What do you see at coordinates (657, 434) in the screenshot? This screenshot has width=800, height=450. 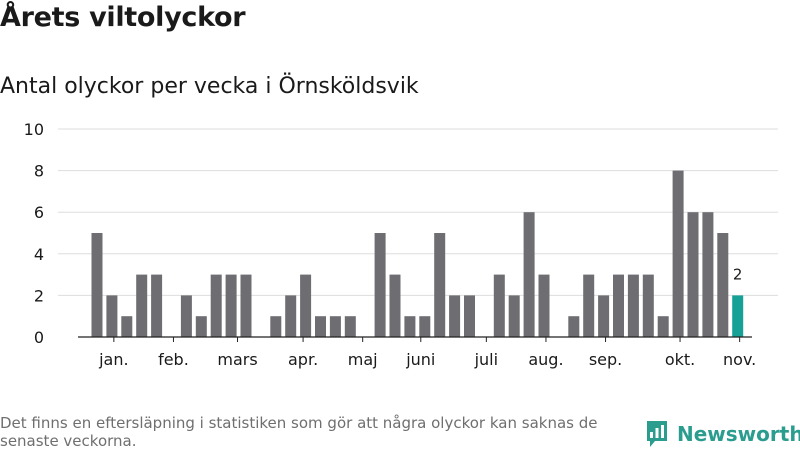 I see `newsworthy-logo-icon` at bounding box center [657, 434].